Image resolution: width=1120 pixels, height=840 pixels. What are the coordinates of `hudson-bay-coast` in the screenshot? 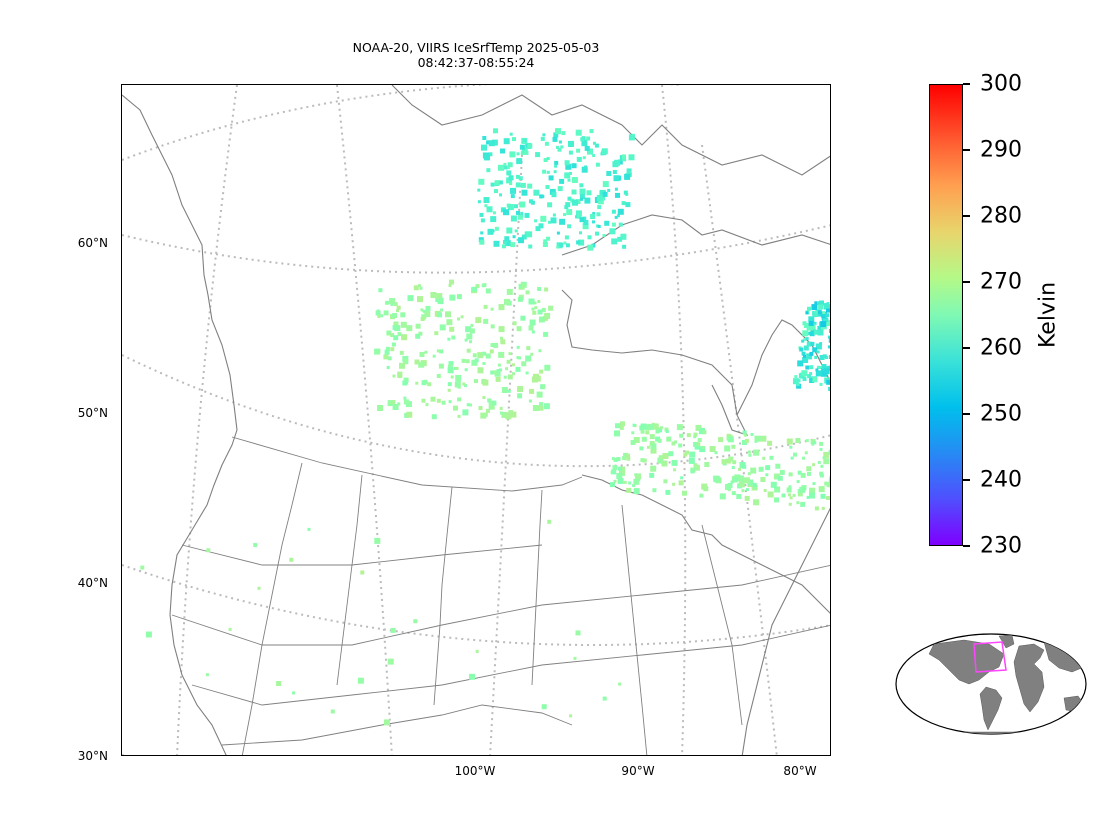 It's located at (655, 362).